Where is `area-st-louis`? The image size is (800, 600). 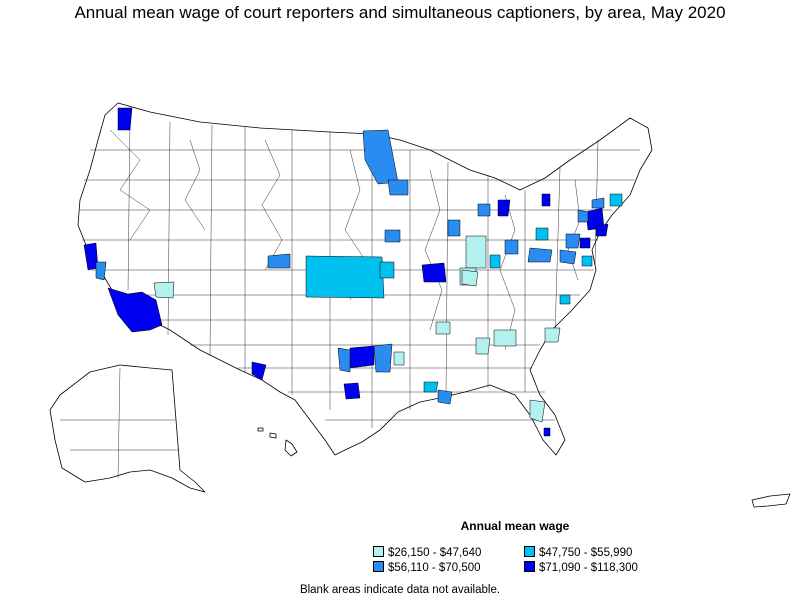 area-st-louis is located at coordinates (434, 272).